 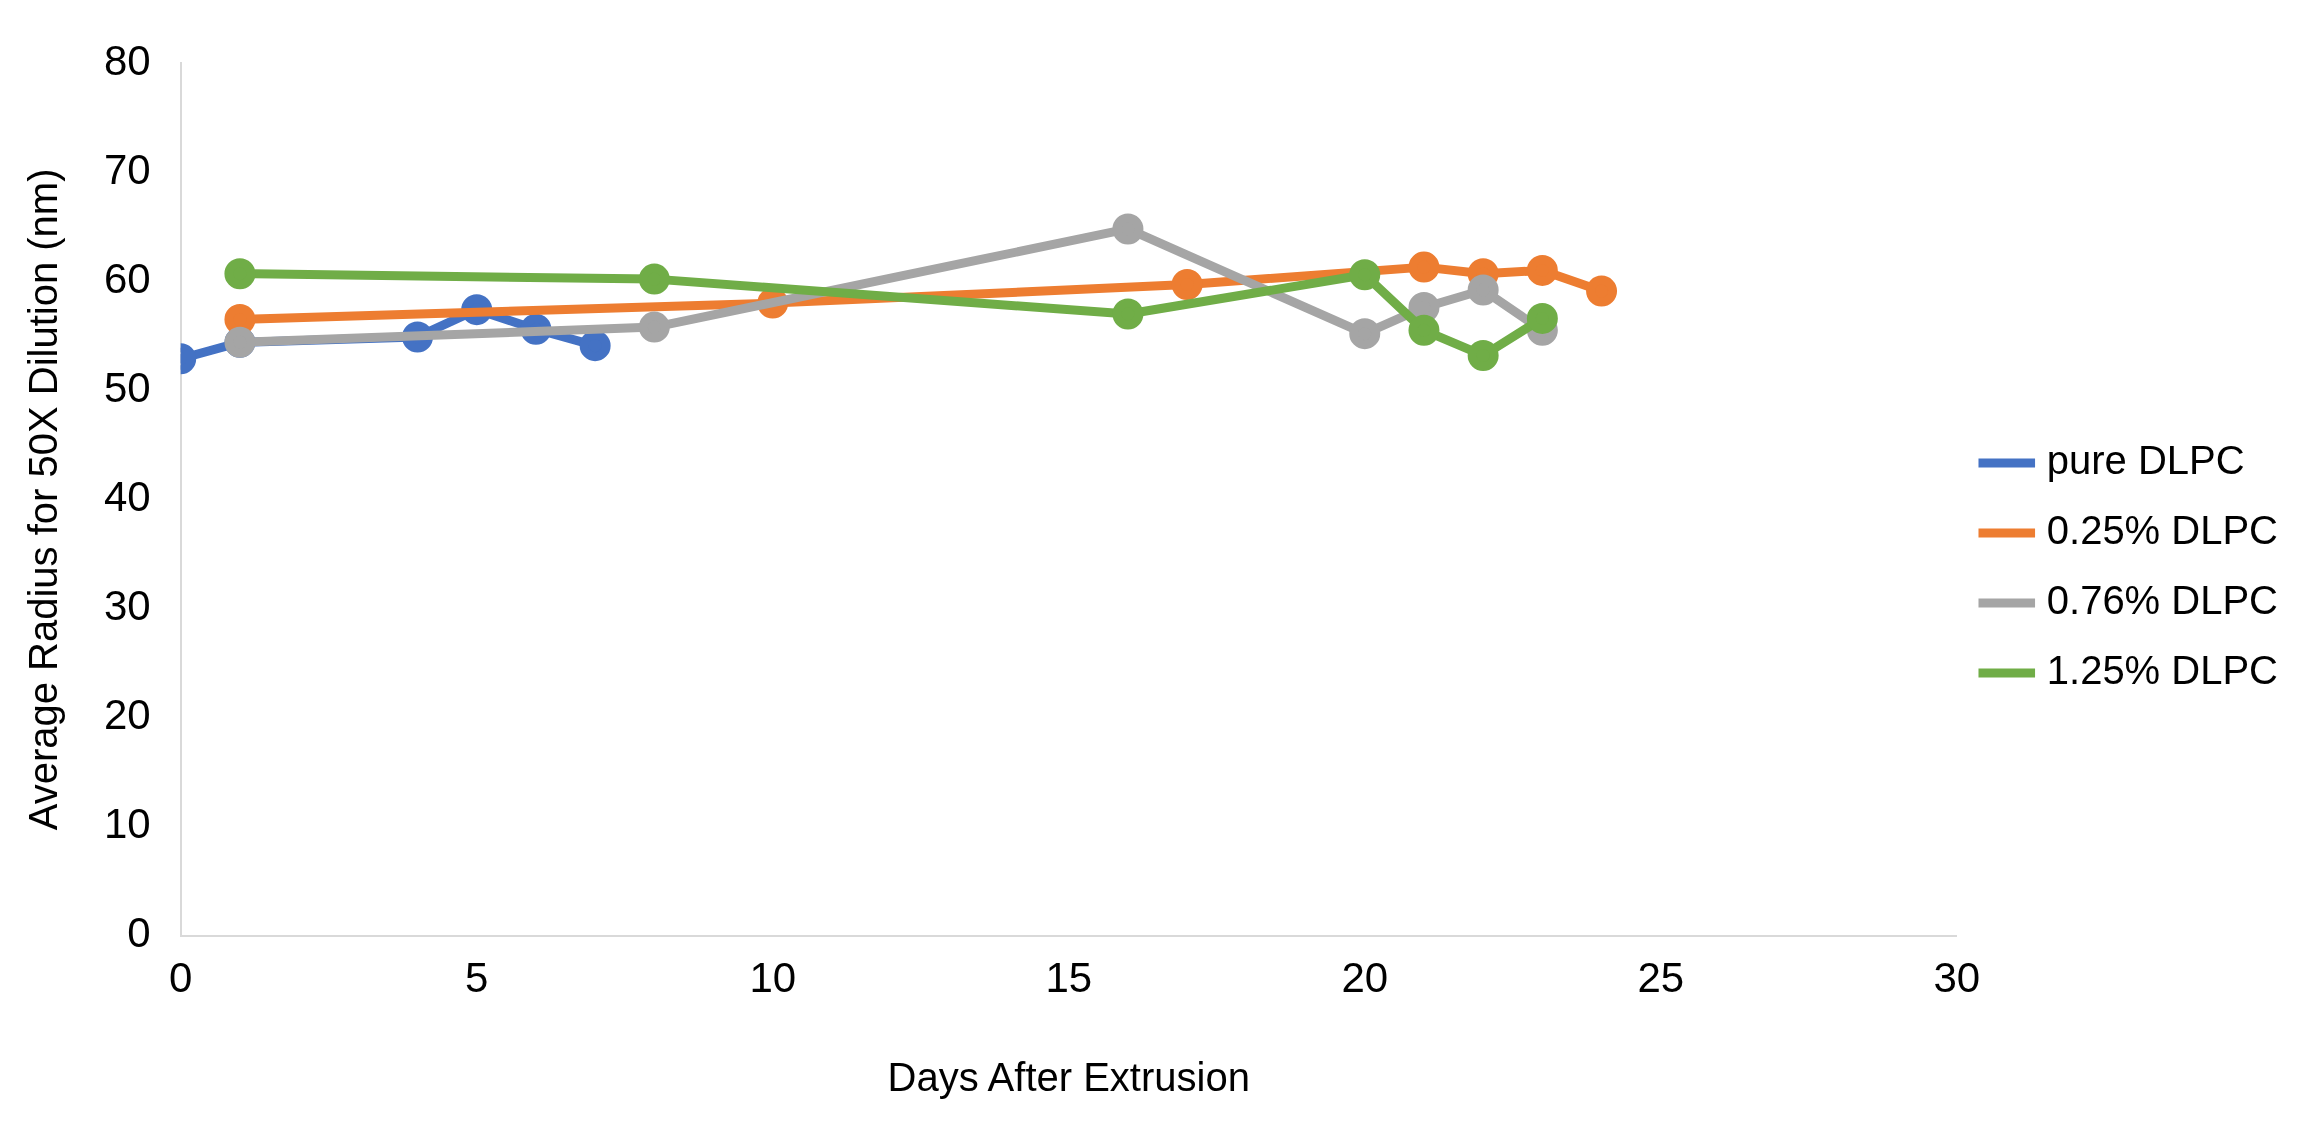 I want to click on y-tick-label: 70, so click(x=127, y=169).